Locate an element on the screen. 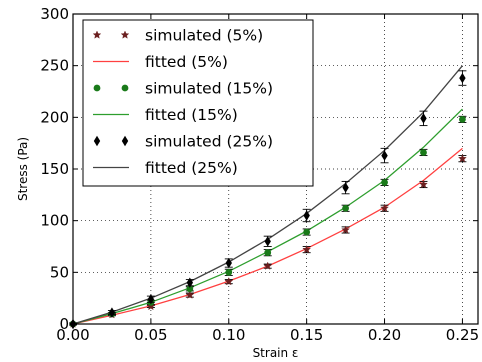 This screenshot has width=482, height=362. legend-entry: simulated (5%) is located at coordinates (177, 36).